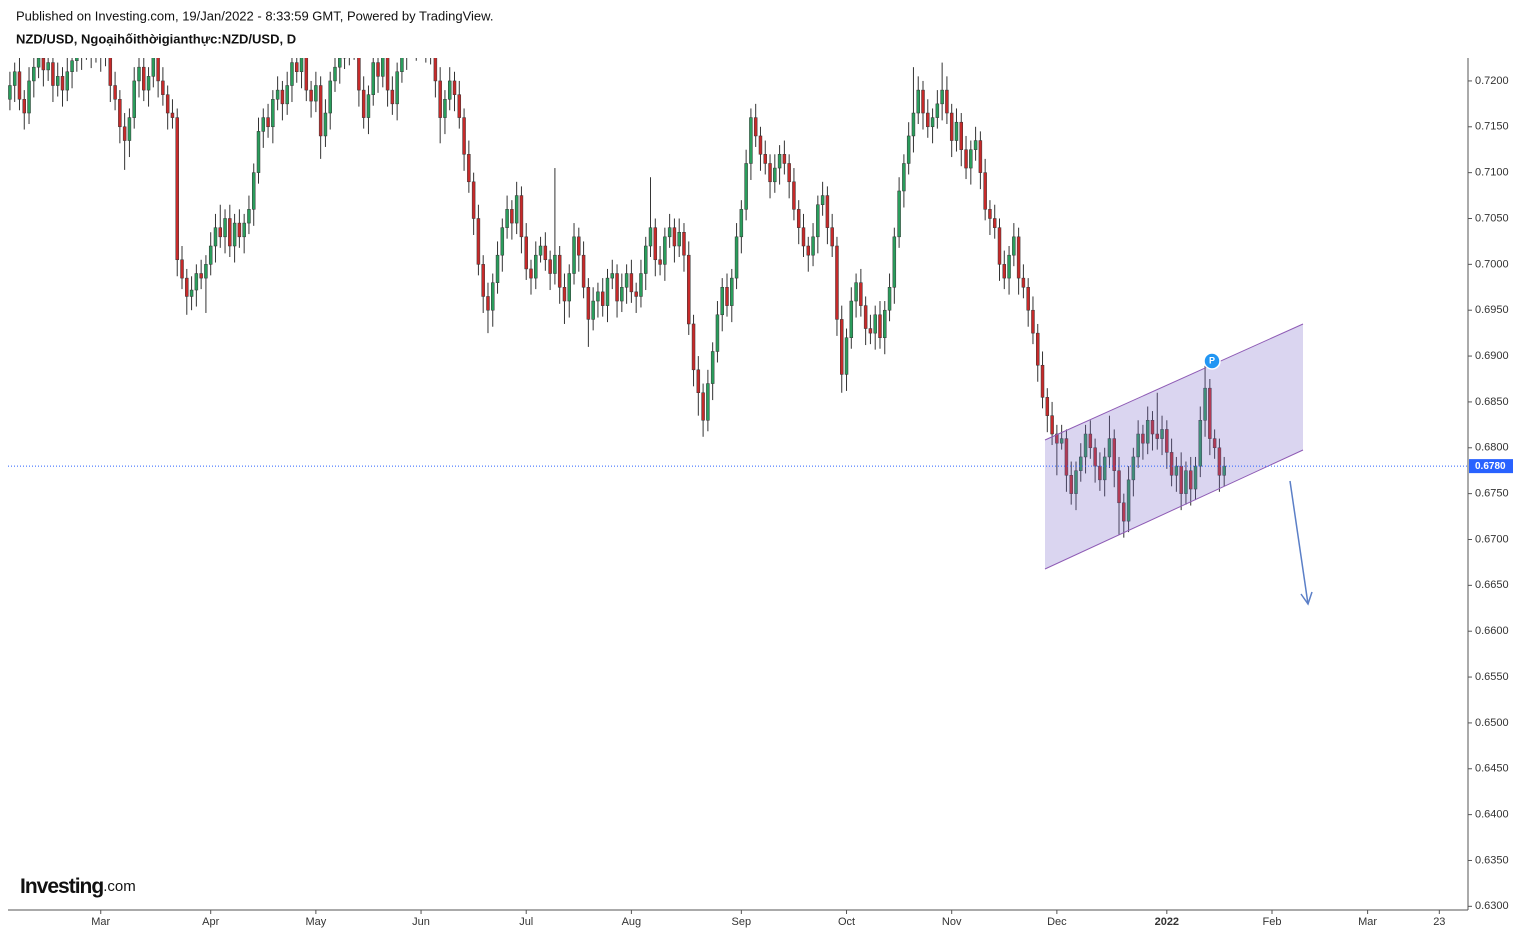 The image size is (1521, 934). Describe the element at coordinates (1492, 494) in the screenshot. I see `y-tick-label: 0.6750` at that location.